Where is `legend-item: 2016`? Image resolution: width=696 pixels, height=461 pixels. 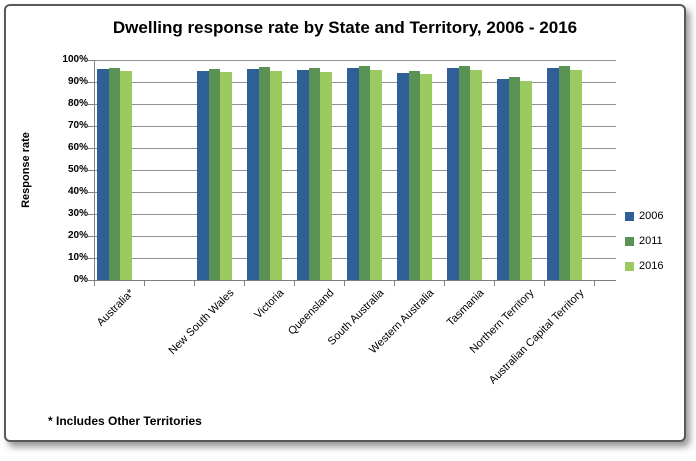 legend-item: 2016 is located at coordinates (644, 266).